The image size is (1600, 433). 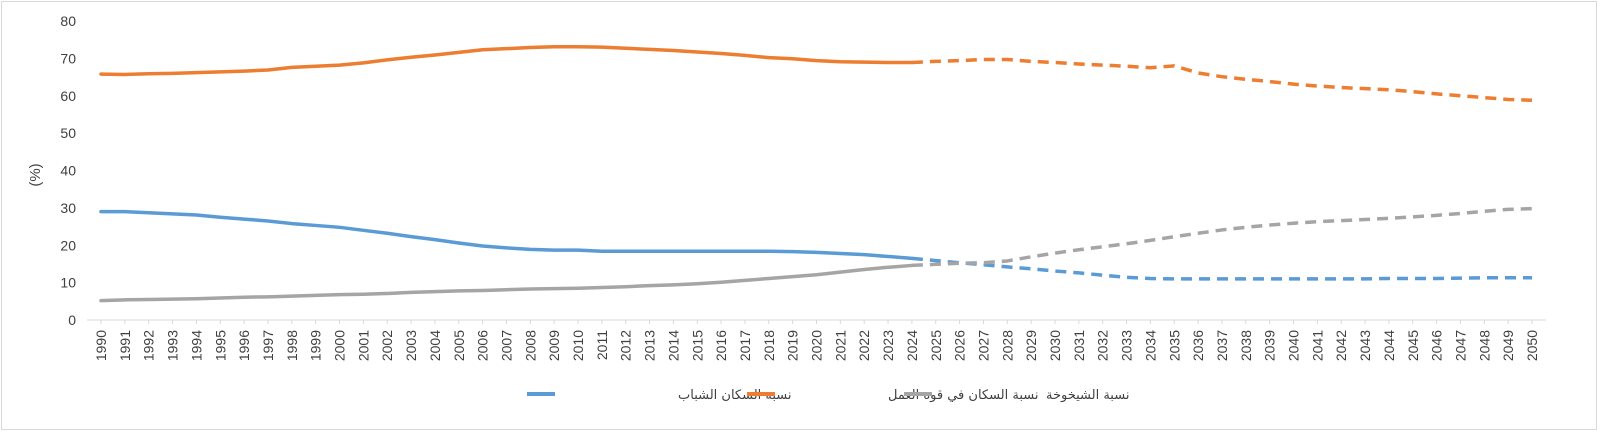 What do you see at coordinates (936, 345) in the screenshot?
I see `x-tick-label: 2025` at bounding box center [936, 345].